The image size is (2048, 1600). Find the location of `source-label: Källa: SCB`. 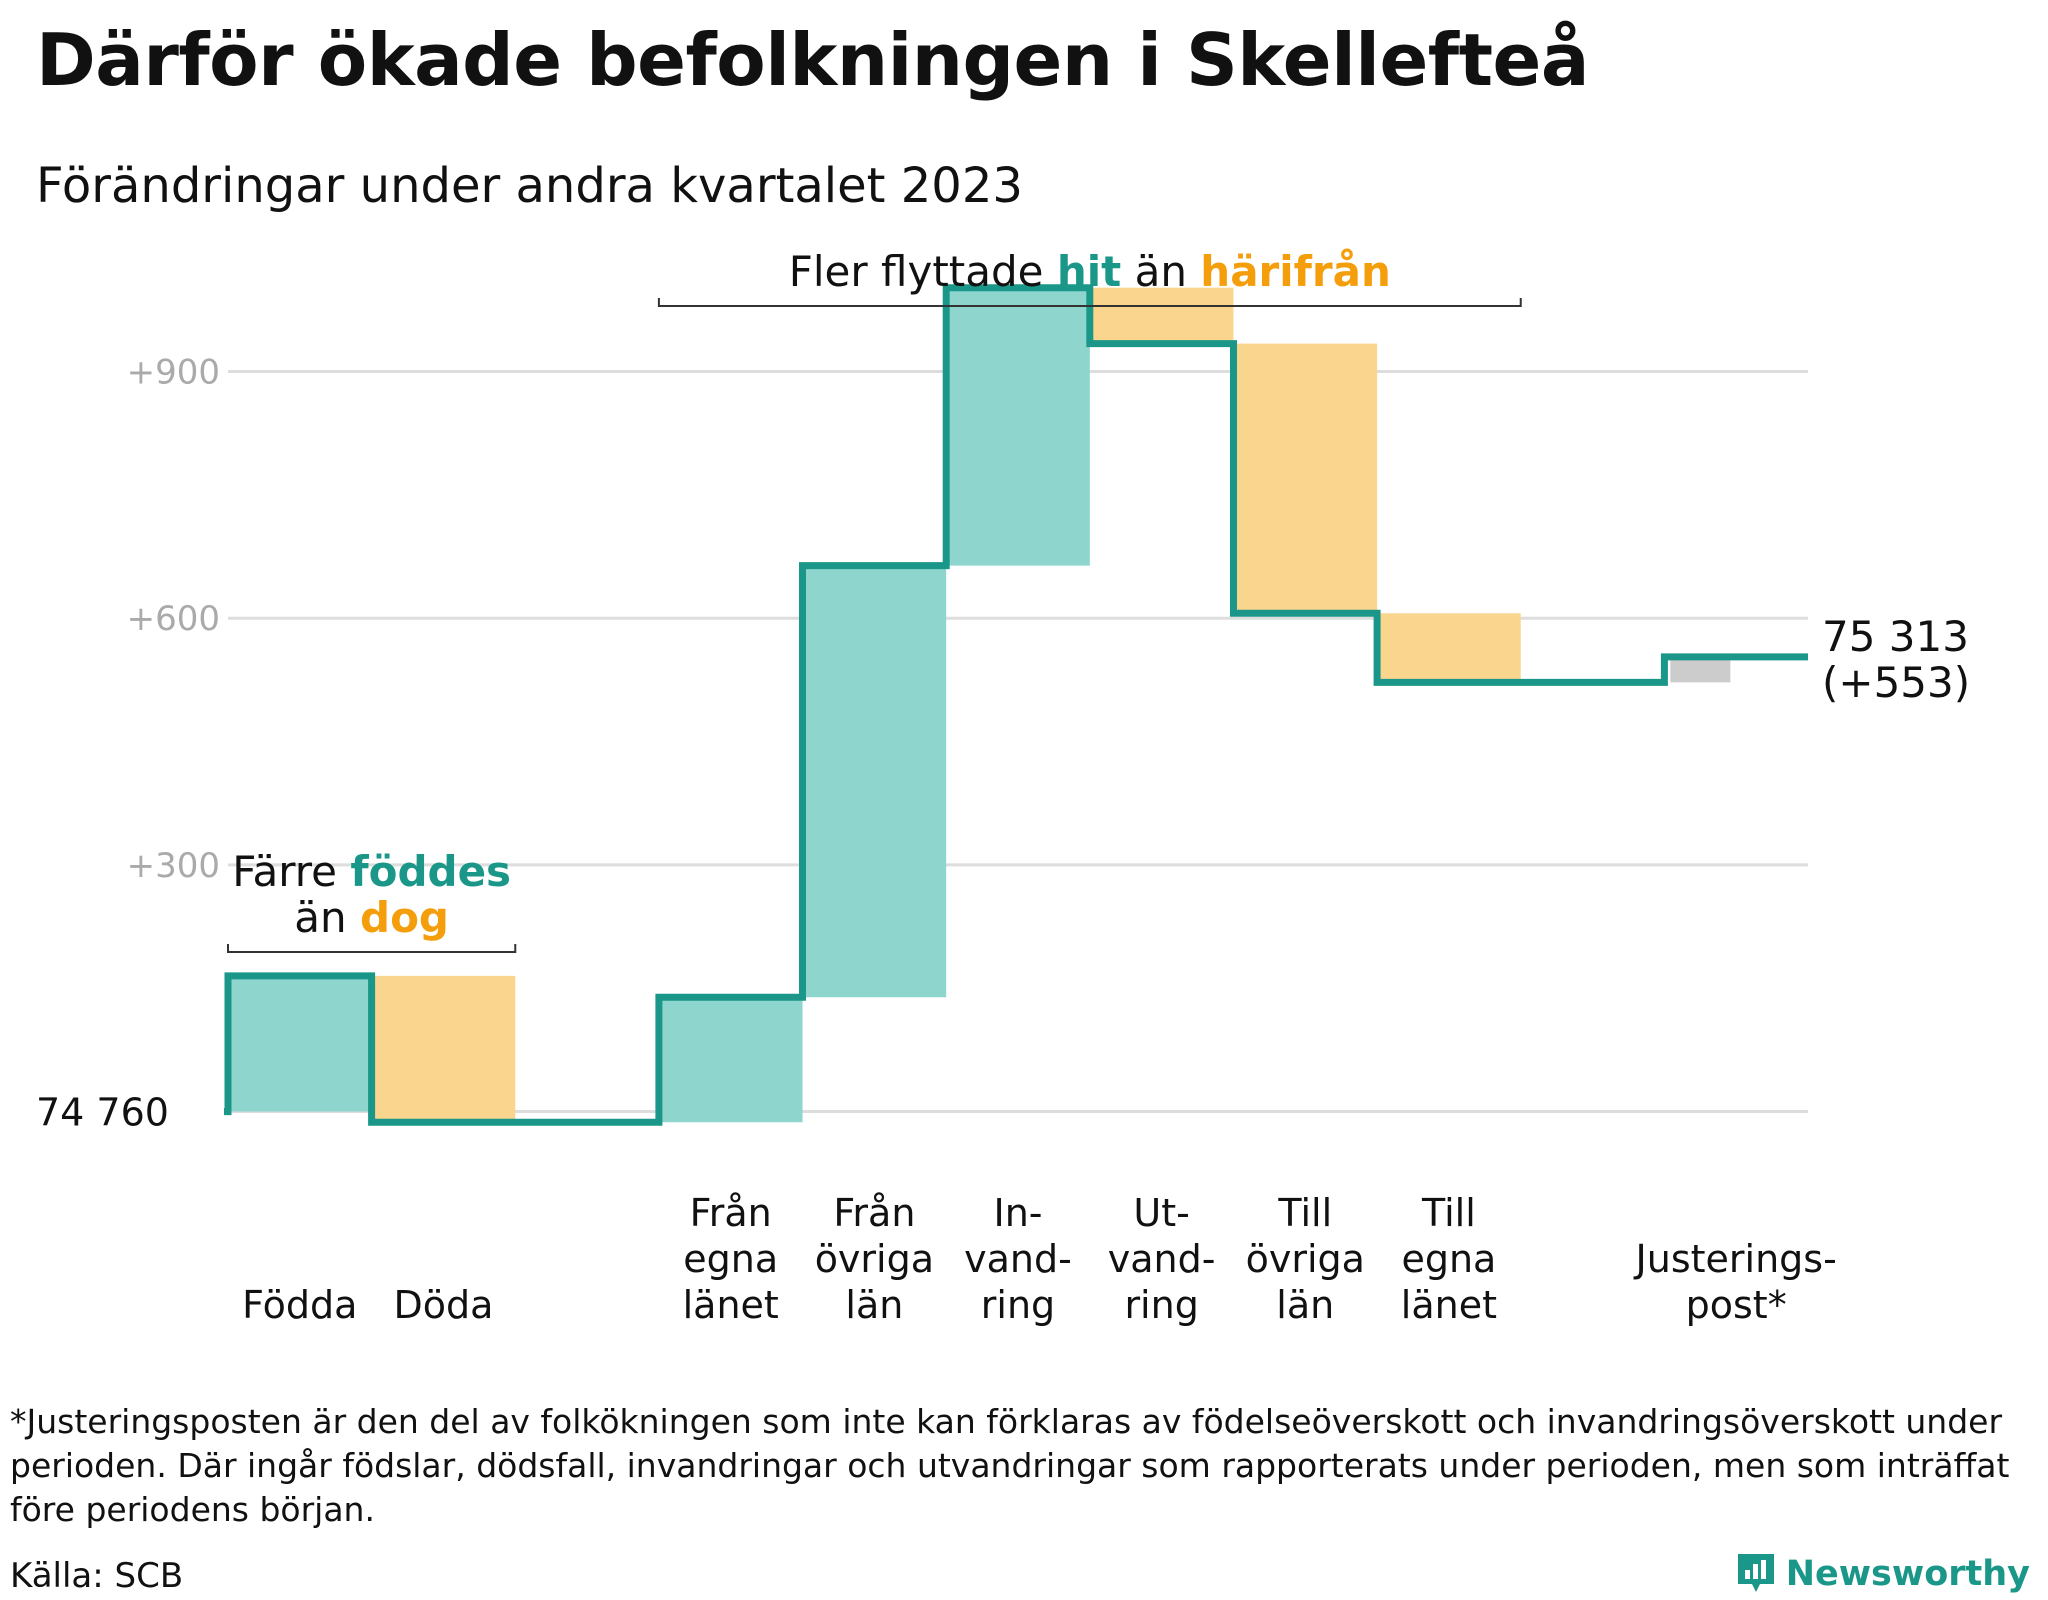

source-label: Källa: SCB is located at coordinates (97, 1576).